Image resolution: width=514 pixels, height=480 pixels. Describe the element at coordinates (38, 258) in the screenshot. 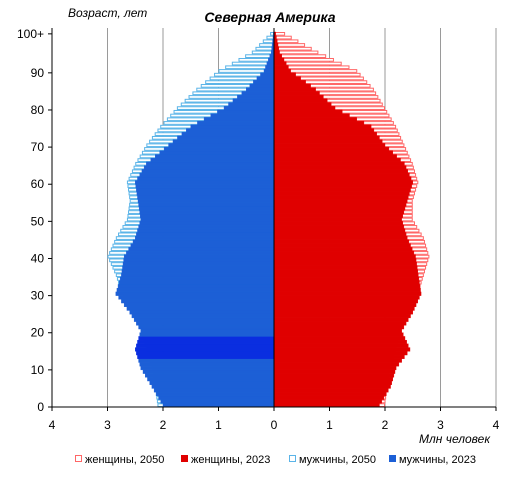

I see `y-tick-label: 40` at that location.